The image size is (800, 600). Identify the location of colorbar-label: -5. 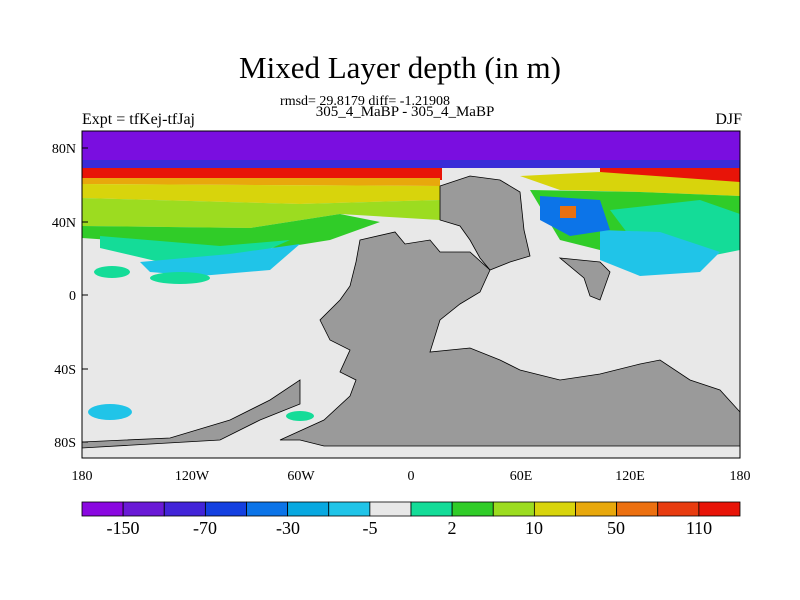
(370, 528).